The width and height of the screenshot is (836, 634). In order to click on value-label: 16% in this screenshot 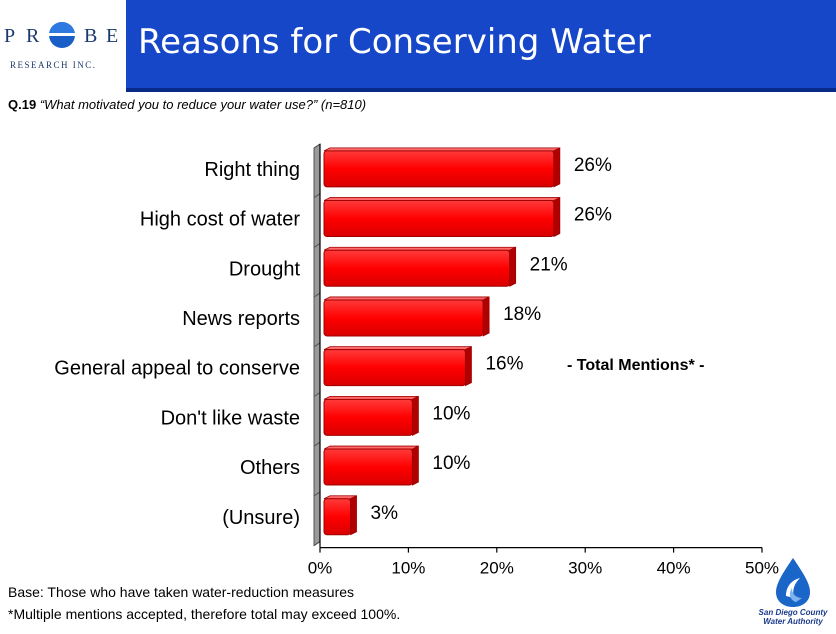, I will do `click(504, 364)`.